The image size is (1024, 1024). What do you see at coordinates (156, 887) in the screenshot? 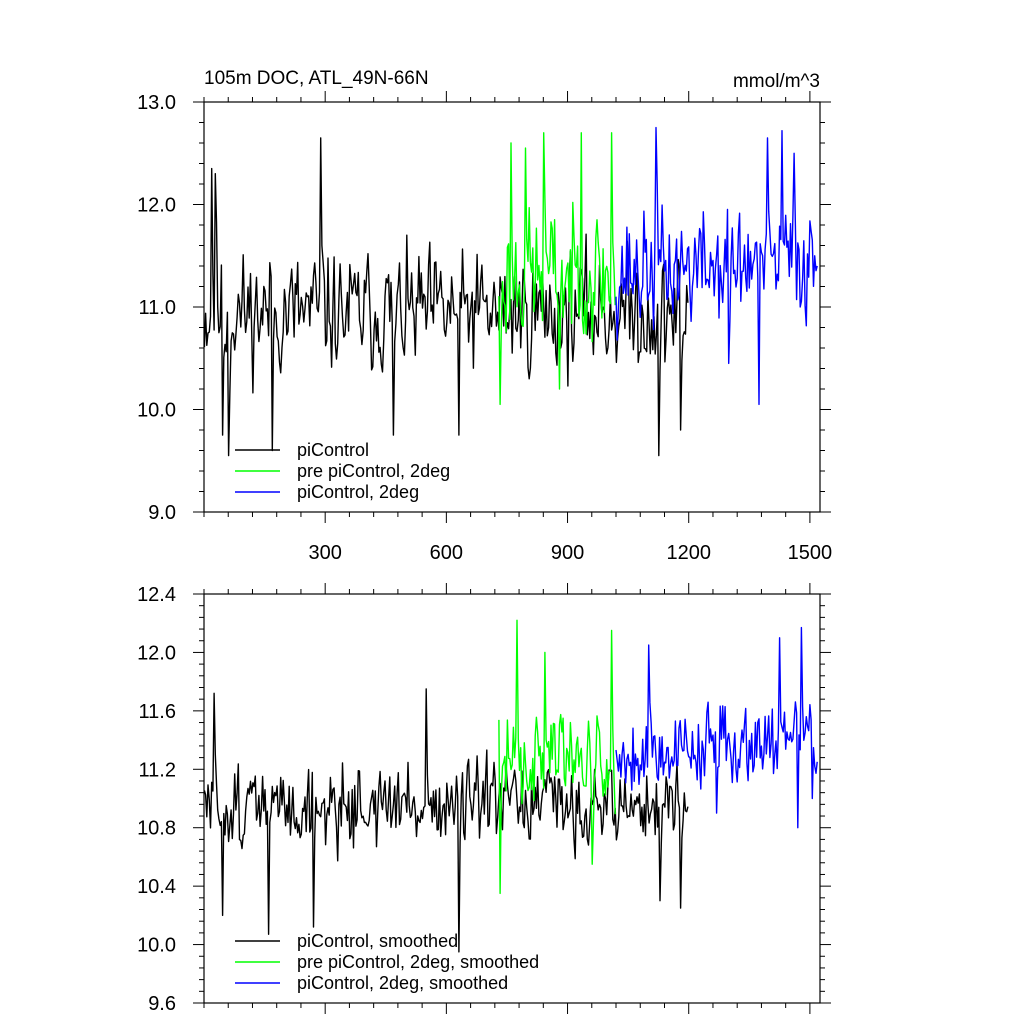
I see `y-tick-label: 10.4` at bounding box center [156, 887].